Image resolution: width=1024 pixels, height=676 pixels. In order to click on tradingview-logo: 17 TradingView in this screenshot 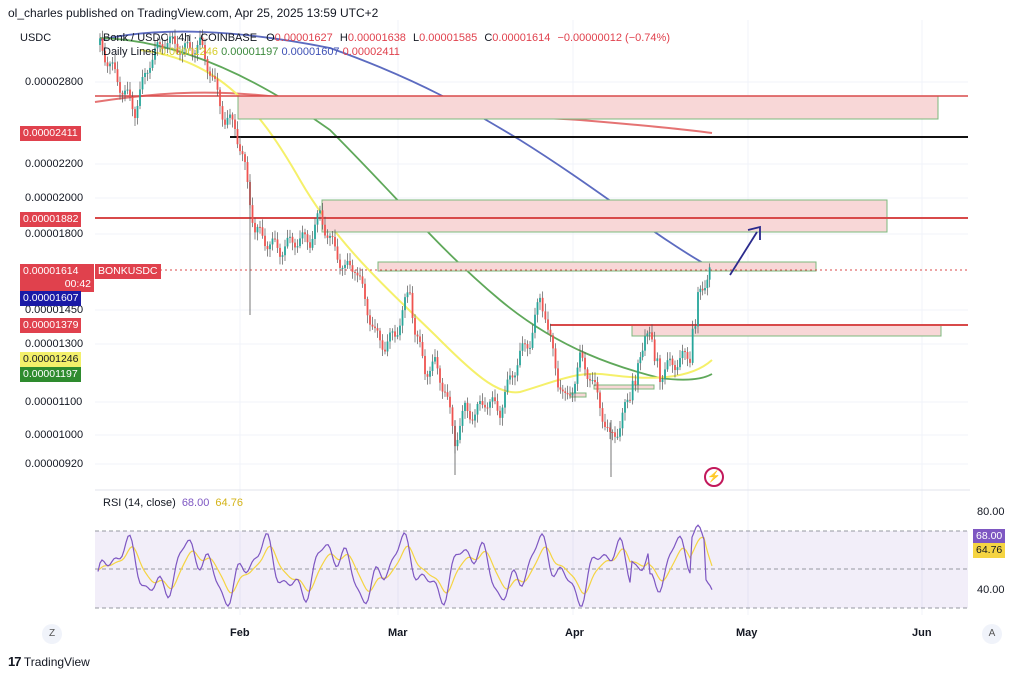, I will do `click(49, 661)`.